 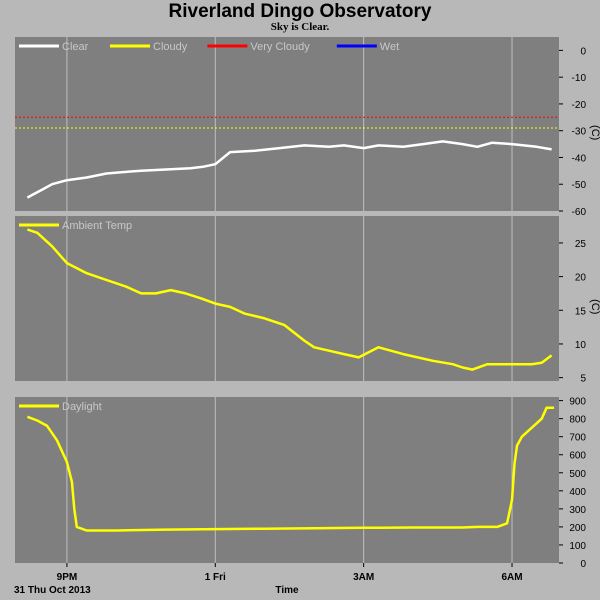 I want to click on y-tick-label: -40, so click(x=579, y=158).